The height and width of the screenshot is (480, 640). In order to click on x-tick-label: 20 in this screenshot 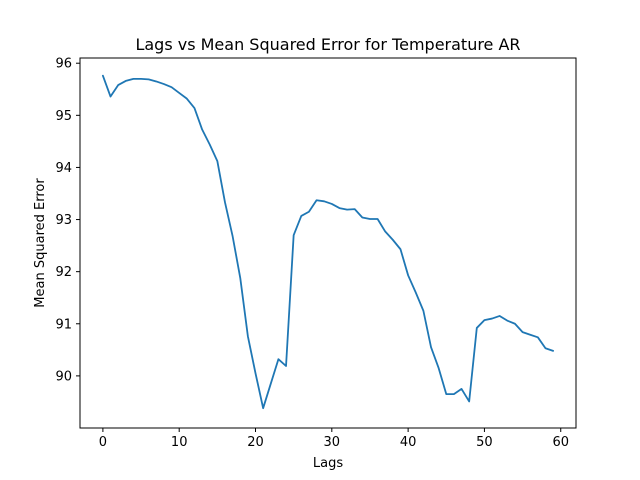, I will do `click(255, 442)`.